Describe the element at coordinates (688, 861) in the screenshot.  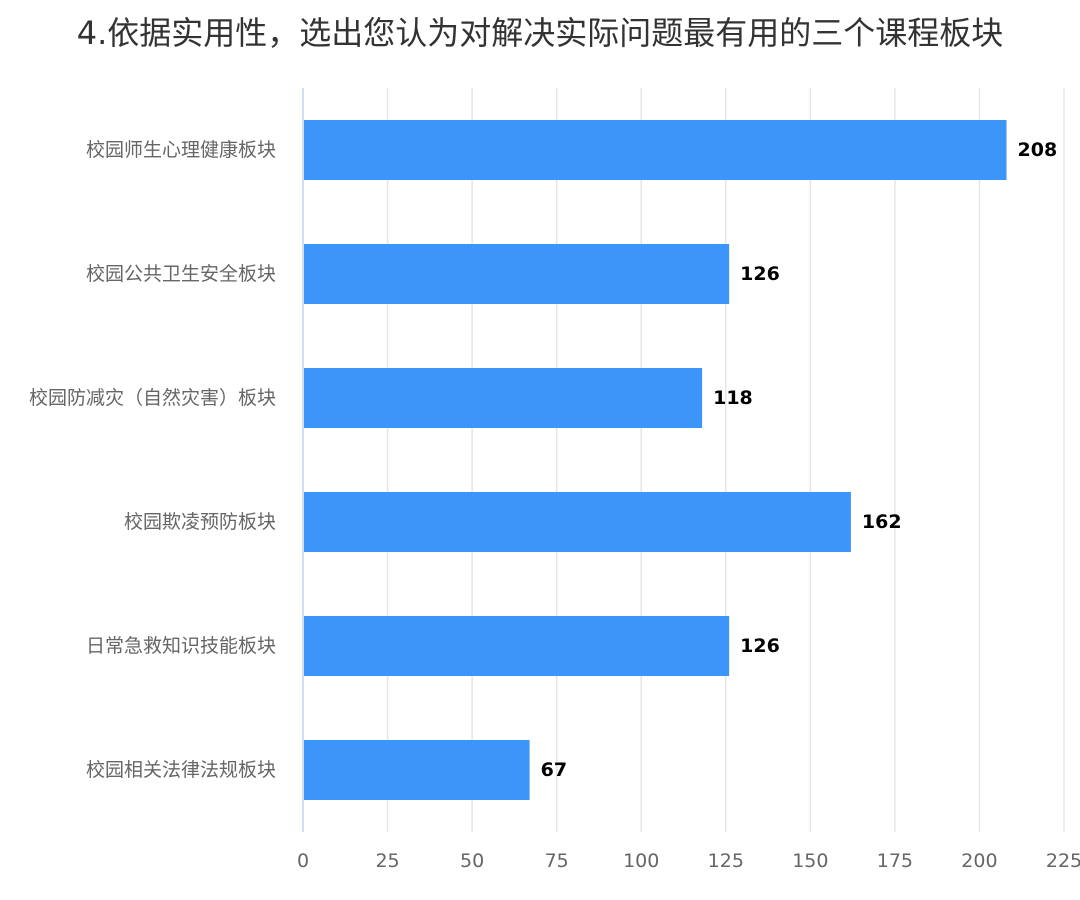
I see `x-axis-tick-labels: 0 25 50 75 100 125 150 175 200 225` at that location.